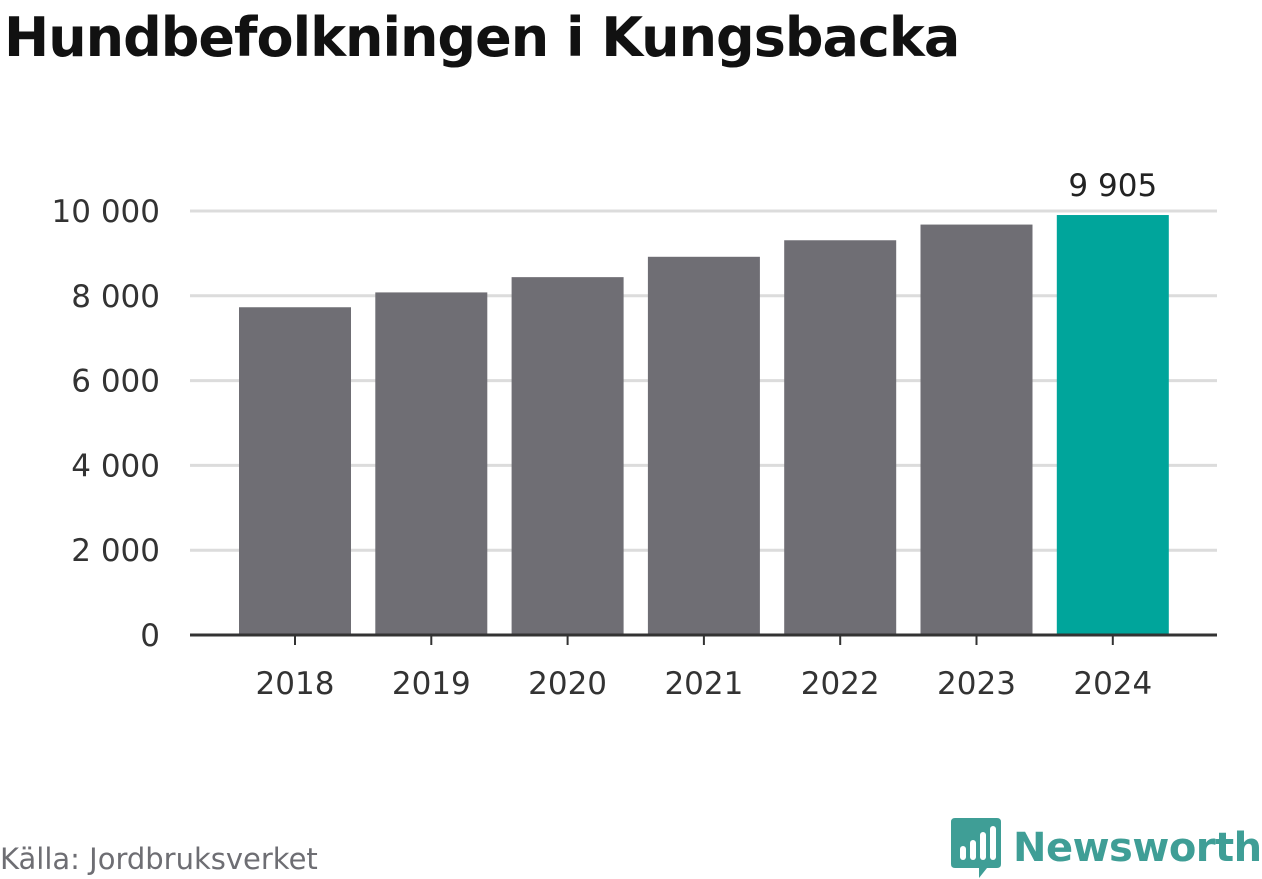  What do you see at coordinates (115, 382) in the screenshot?
I see `y-tick-label: 6 000` at bounding box center [115, 382].